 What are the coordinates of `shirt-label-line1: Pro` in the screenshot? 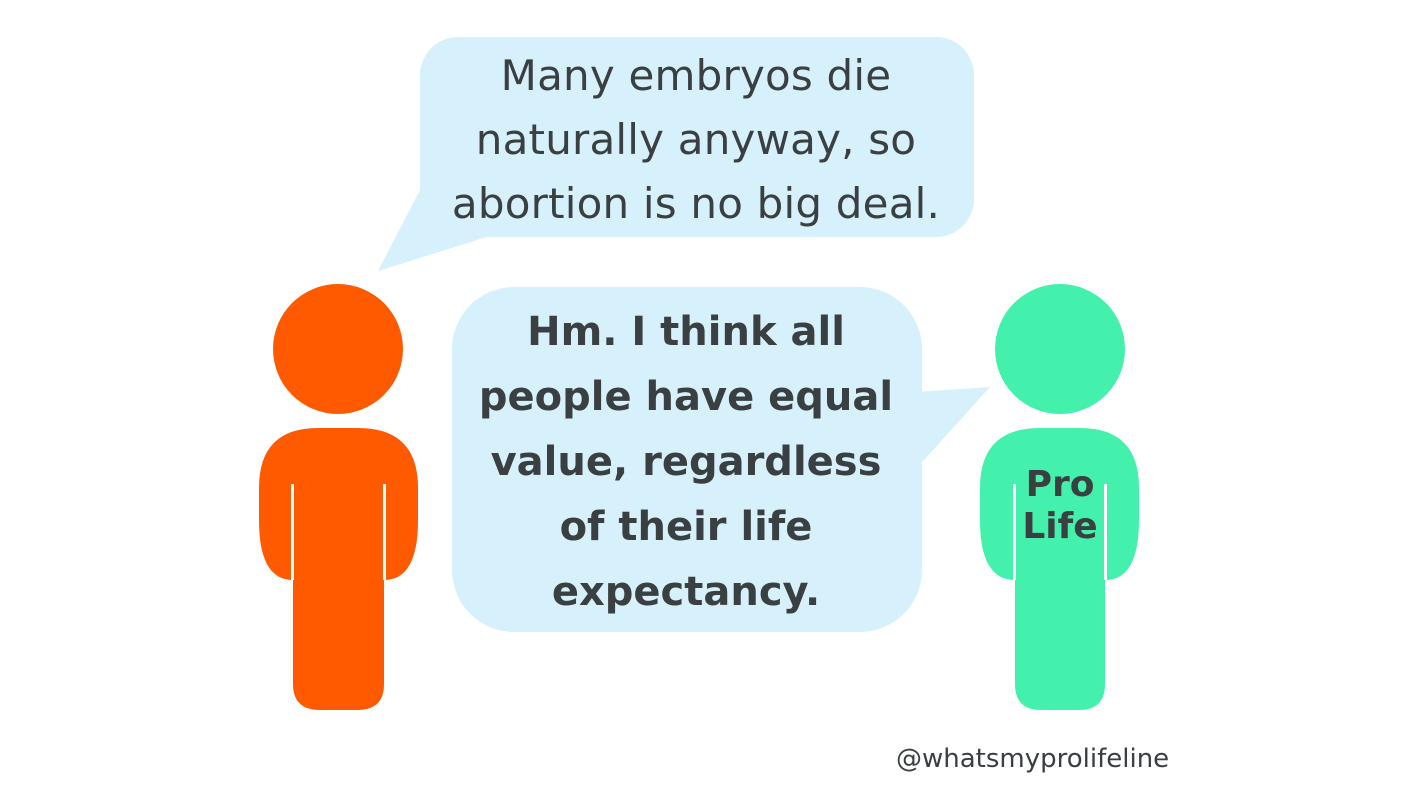 It's located at (1060, 484).